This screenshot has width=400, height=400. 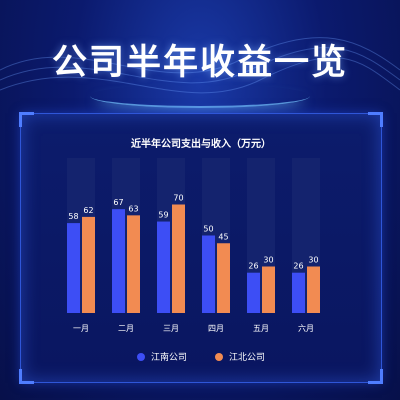 I want to click on data-label: 58, so click(x=73, y=216).